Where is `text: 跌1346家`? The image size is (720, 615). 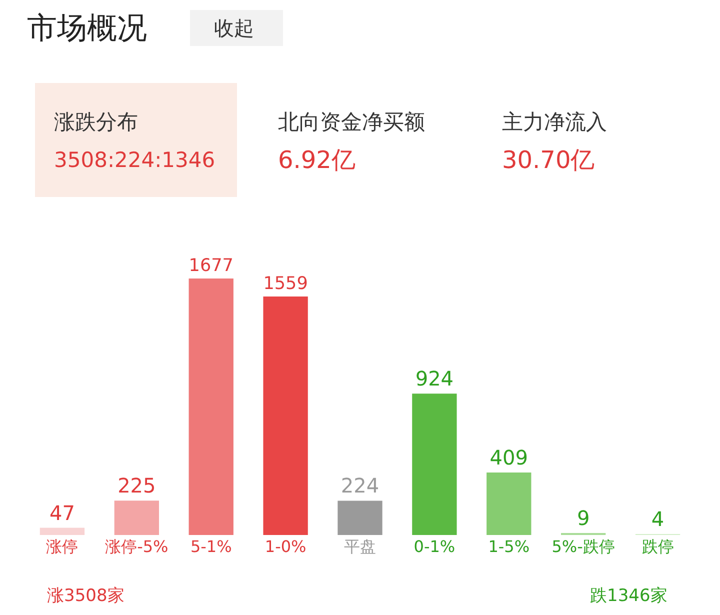 text: 跌1346家 is located at coordinates (629, 596).